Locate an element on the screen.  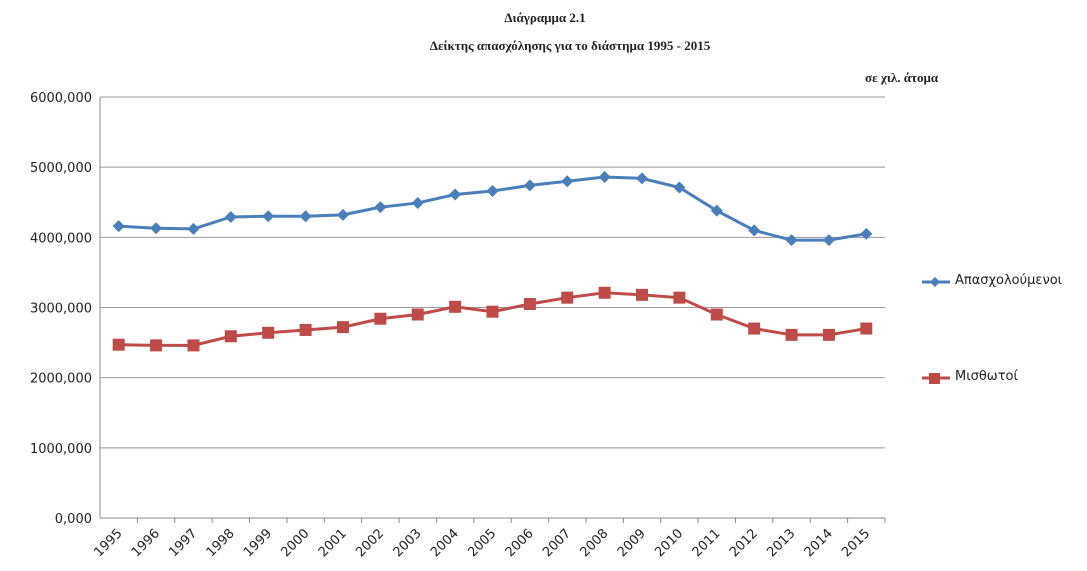
y-tick-label: 4000,000 is located at coordinates (61, 238).